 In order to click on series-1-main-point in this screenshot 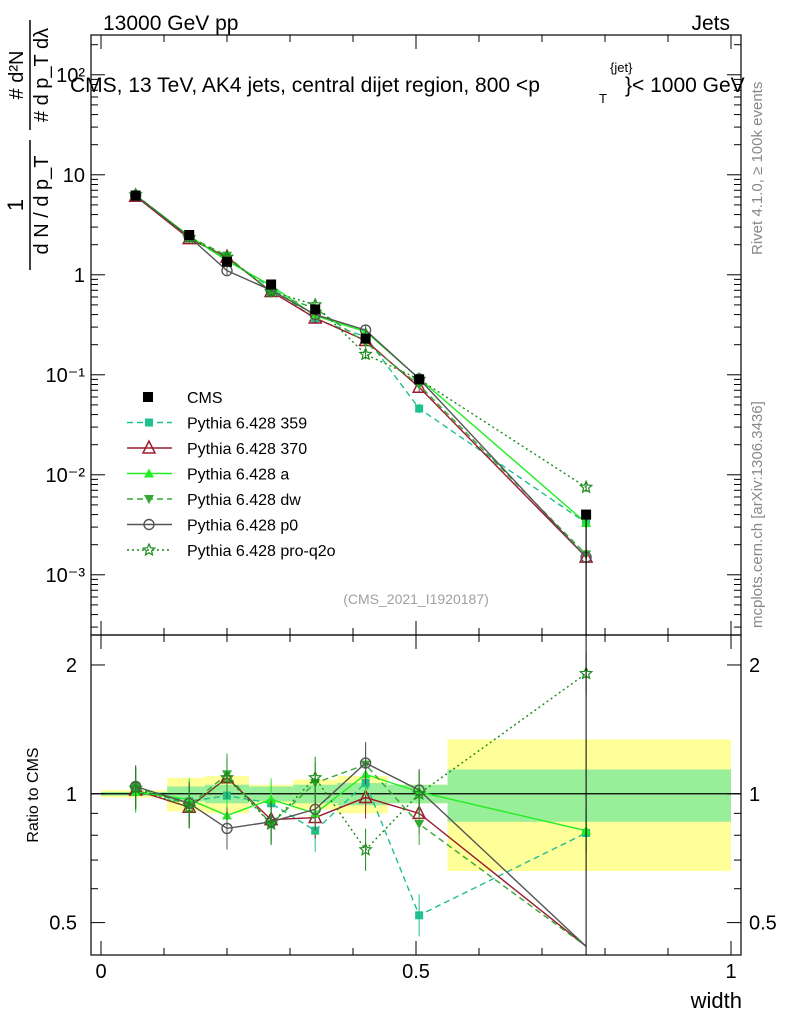, I will do `click(419, 386)`.